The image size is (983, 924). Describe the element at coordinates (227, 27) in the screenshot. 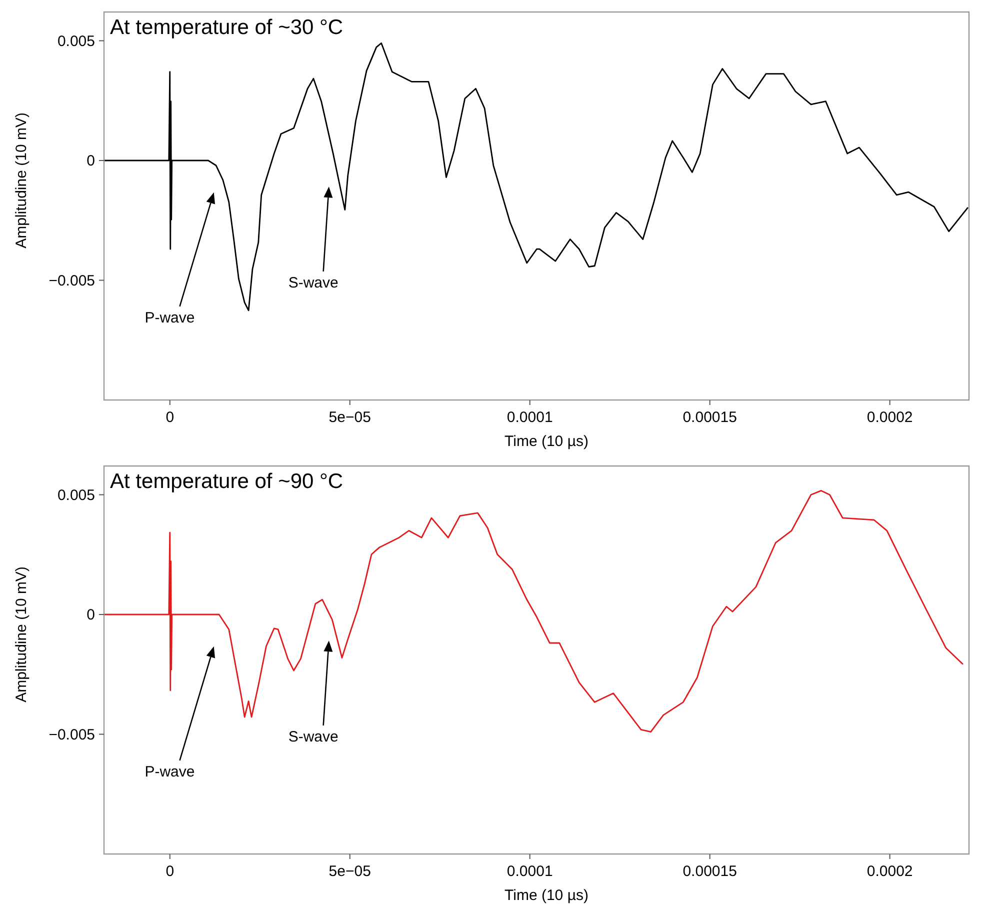

I see `chart-title: At temperature of ~30 °C` at that location.